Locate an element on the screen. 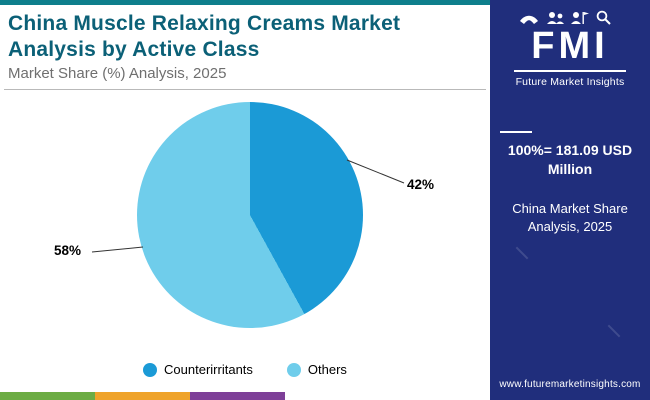  market-size-stat: 100%= 181.09 USD Million is located at coordinates (570, 159).